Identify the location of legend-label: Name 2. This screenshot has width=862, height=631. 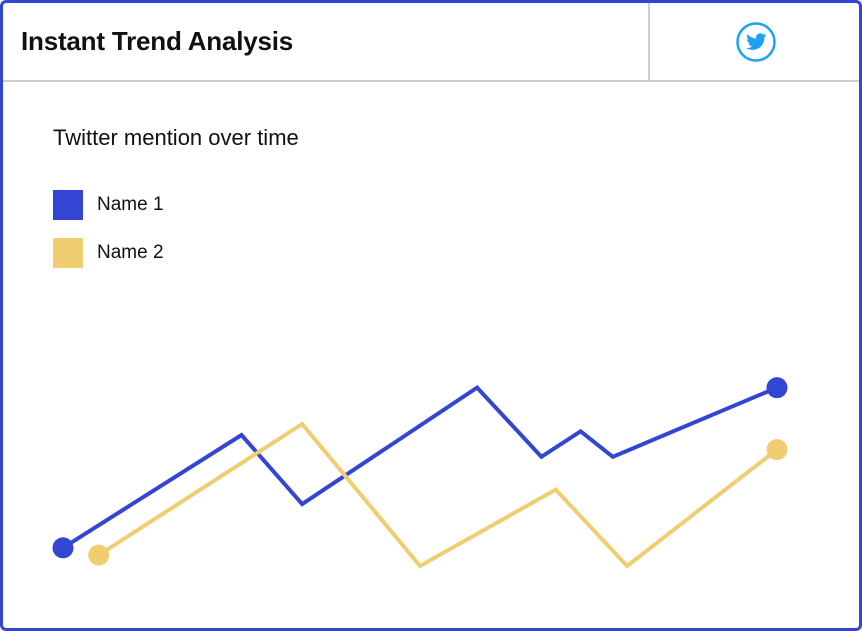
(130, 252).